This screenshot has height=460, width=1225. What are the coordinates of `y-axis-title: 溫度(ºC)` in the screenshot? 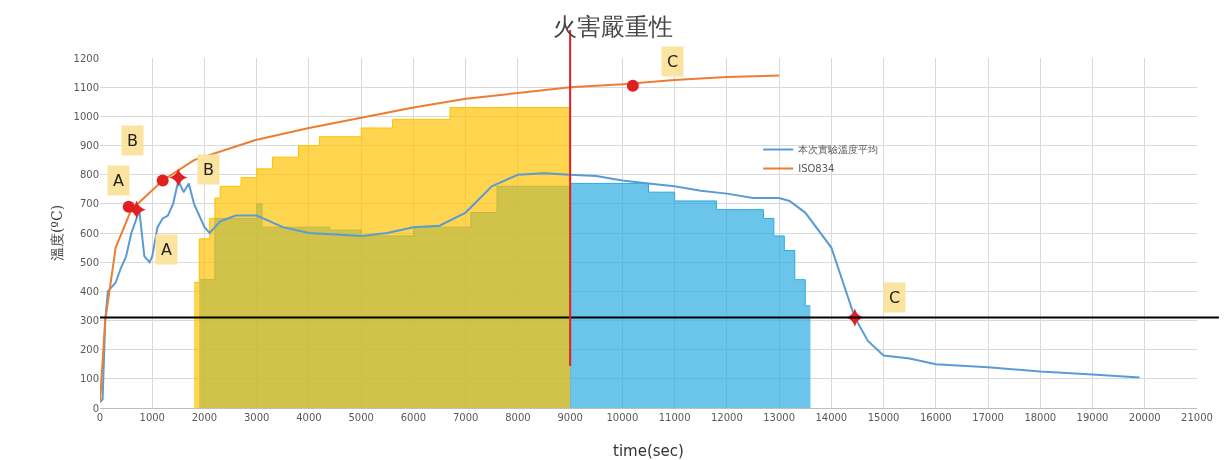 It's located at (57, 233).